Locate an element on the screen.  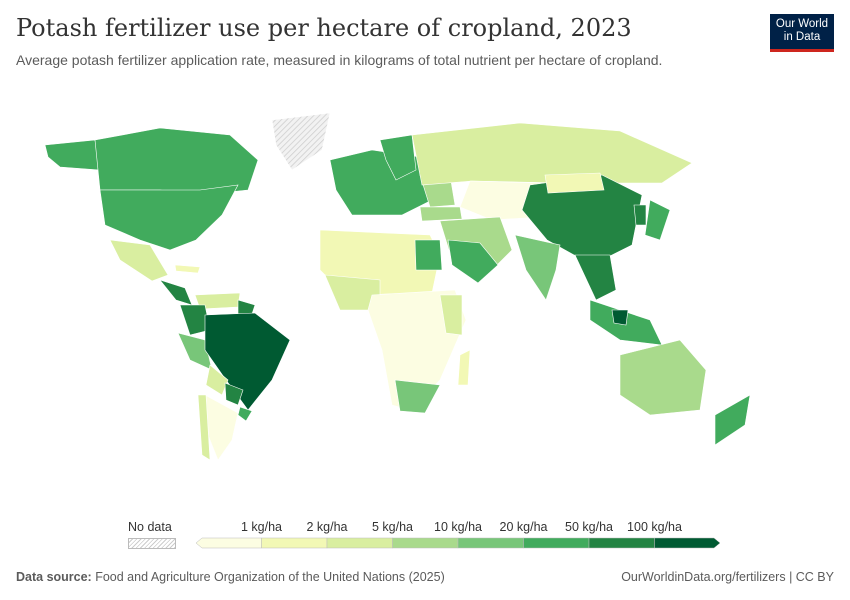
legend-bar is located at coordinates (458, 543).